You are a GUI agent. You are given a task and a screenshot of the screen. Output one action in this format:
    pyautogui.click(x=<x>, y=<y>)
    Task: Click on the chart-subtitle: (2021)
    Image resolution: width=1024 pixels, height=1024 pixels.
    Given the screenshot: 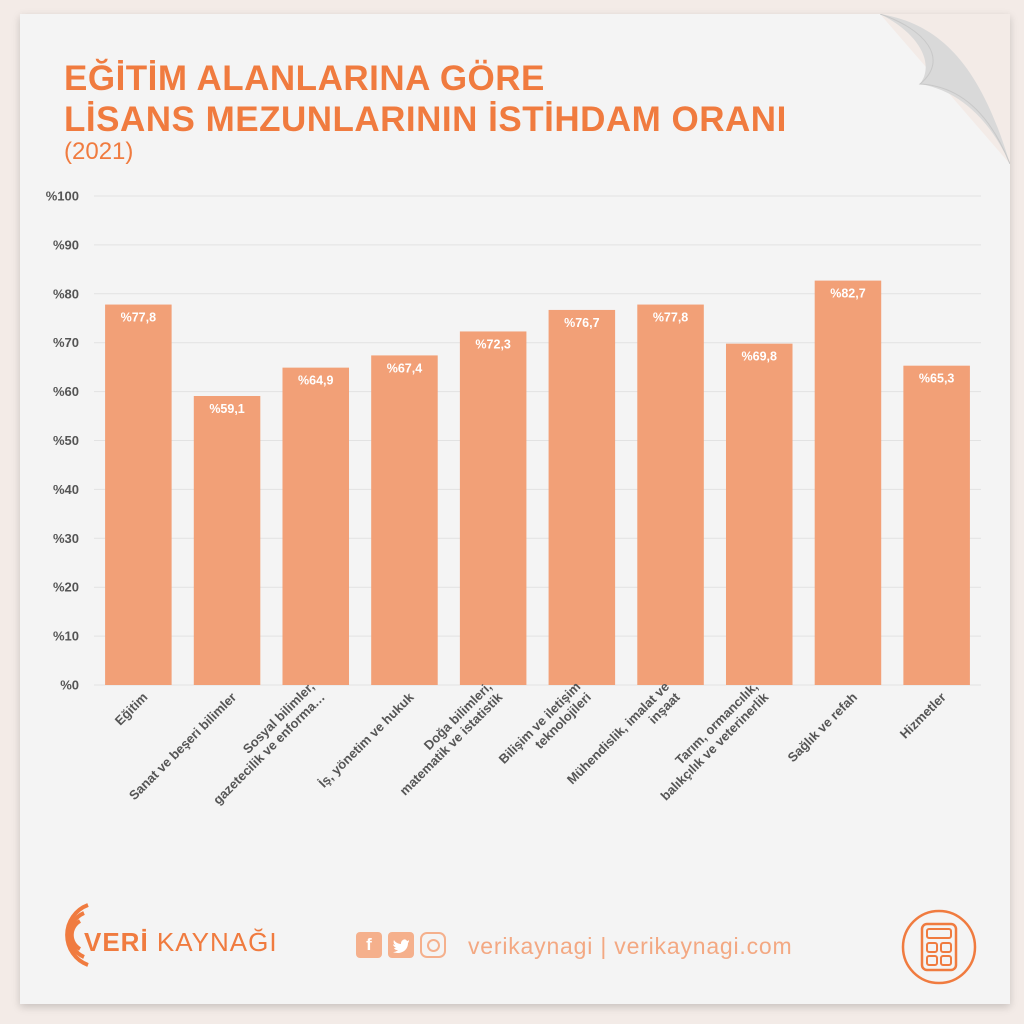 What is the action you would take?
    pyautogui.click(x=99, y=151)
    